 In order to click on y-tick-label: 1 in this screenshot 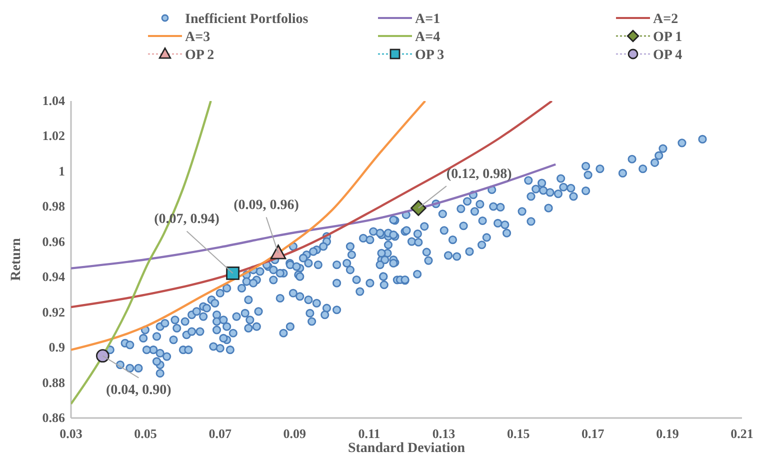, I will do `click(61, 170)`.